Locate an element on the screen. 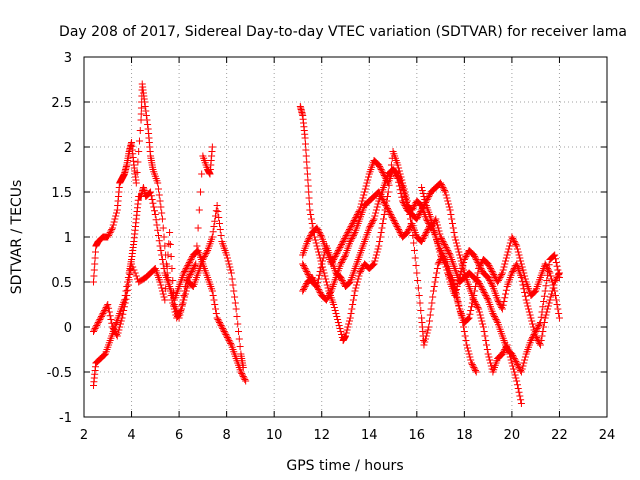 The width and height of the screenshot is (640, 480). y-tick-label: 2 is located at coordinates (68, 148).